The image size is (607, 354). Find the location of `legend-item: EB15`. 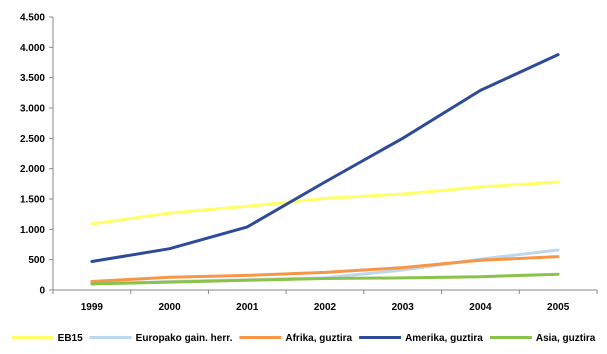

legend-item: EB15 is located at coordinates (47, 338).